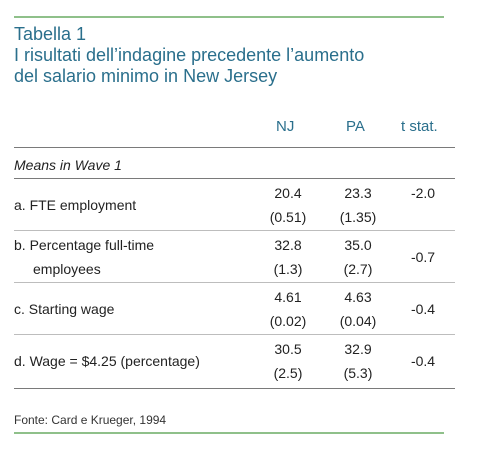  What do you see at coordinates (234, 178) in the screenshot?
I see `section-divider` at bounding box center [234, 178].